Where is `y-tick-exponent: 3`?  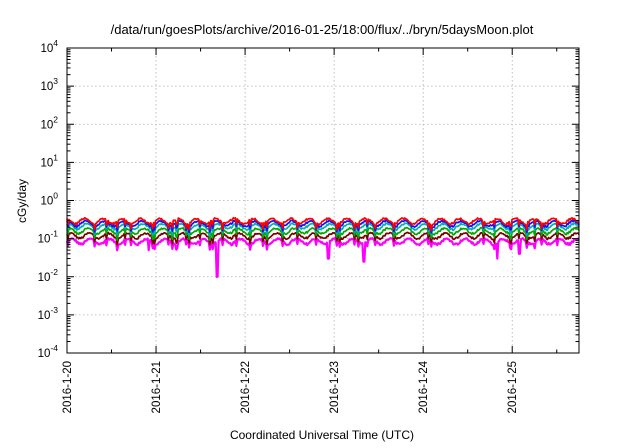
y-tick-exponent: 3 is located at coordinates (55, 81).